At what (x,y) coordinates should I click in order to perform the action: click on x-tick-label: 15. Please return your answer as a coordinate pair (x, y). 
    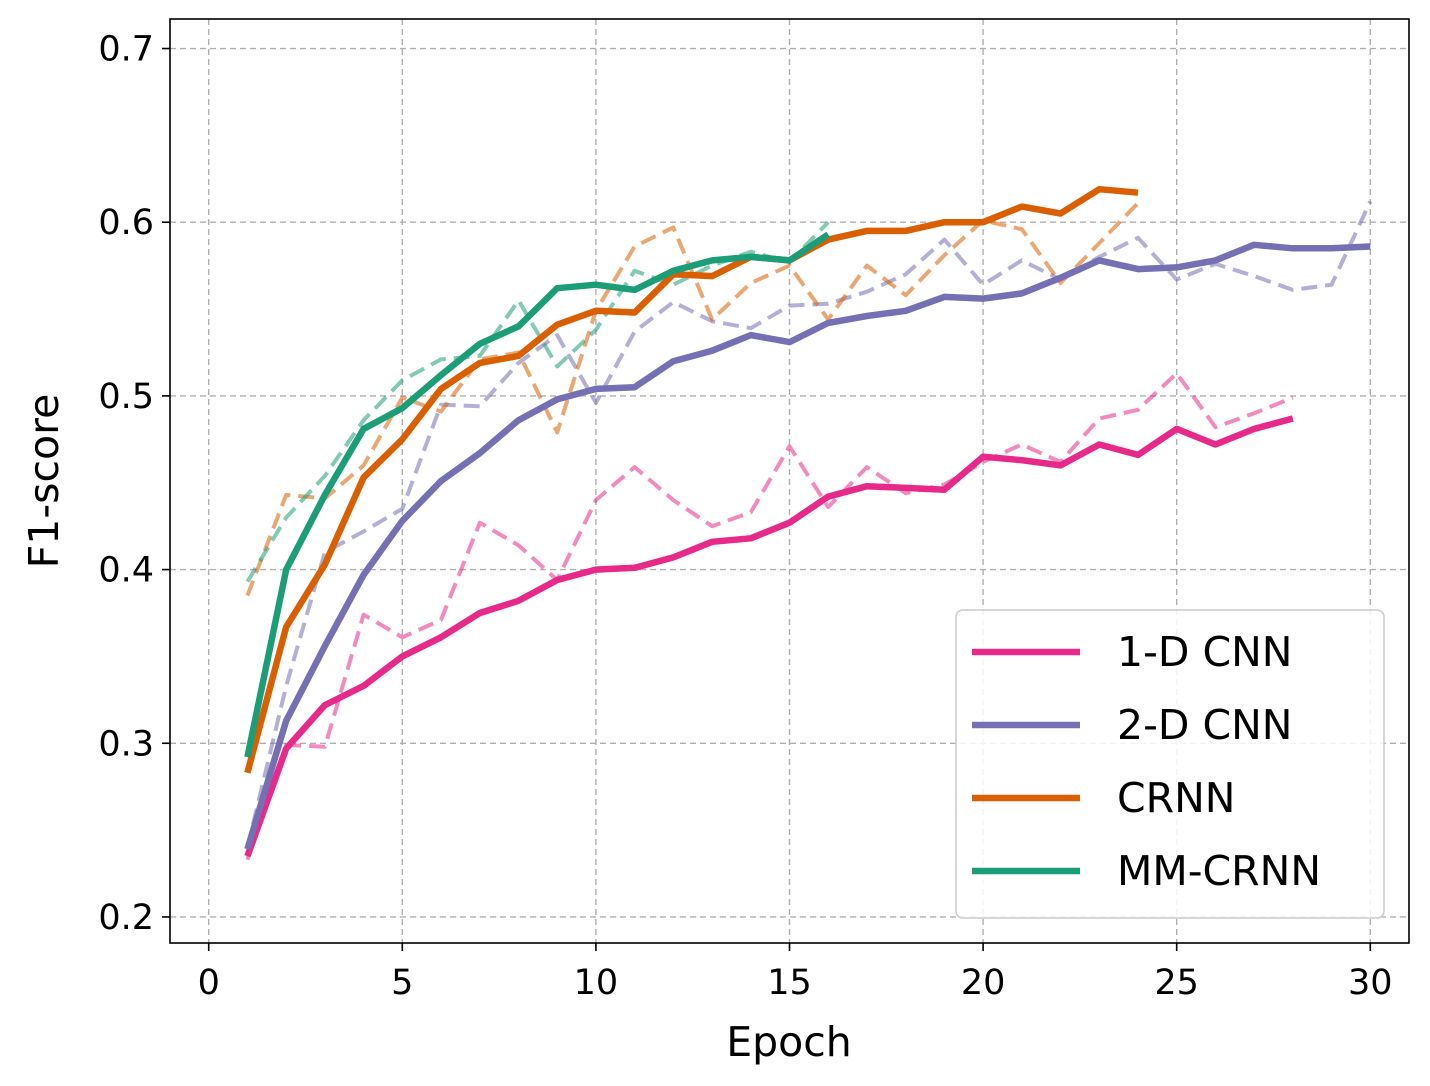
    Looking at the image, I should click on (789, 983).